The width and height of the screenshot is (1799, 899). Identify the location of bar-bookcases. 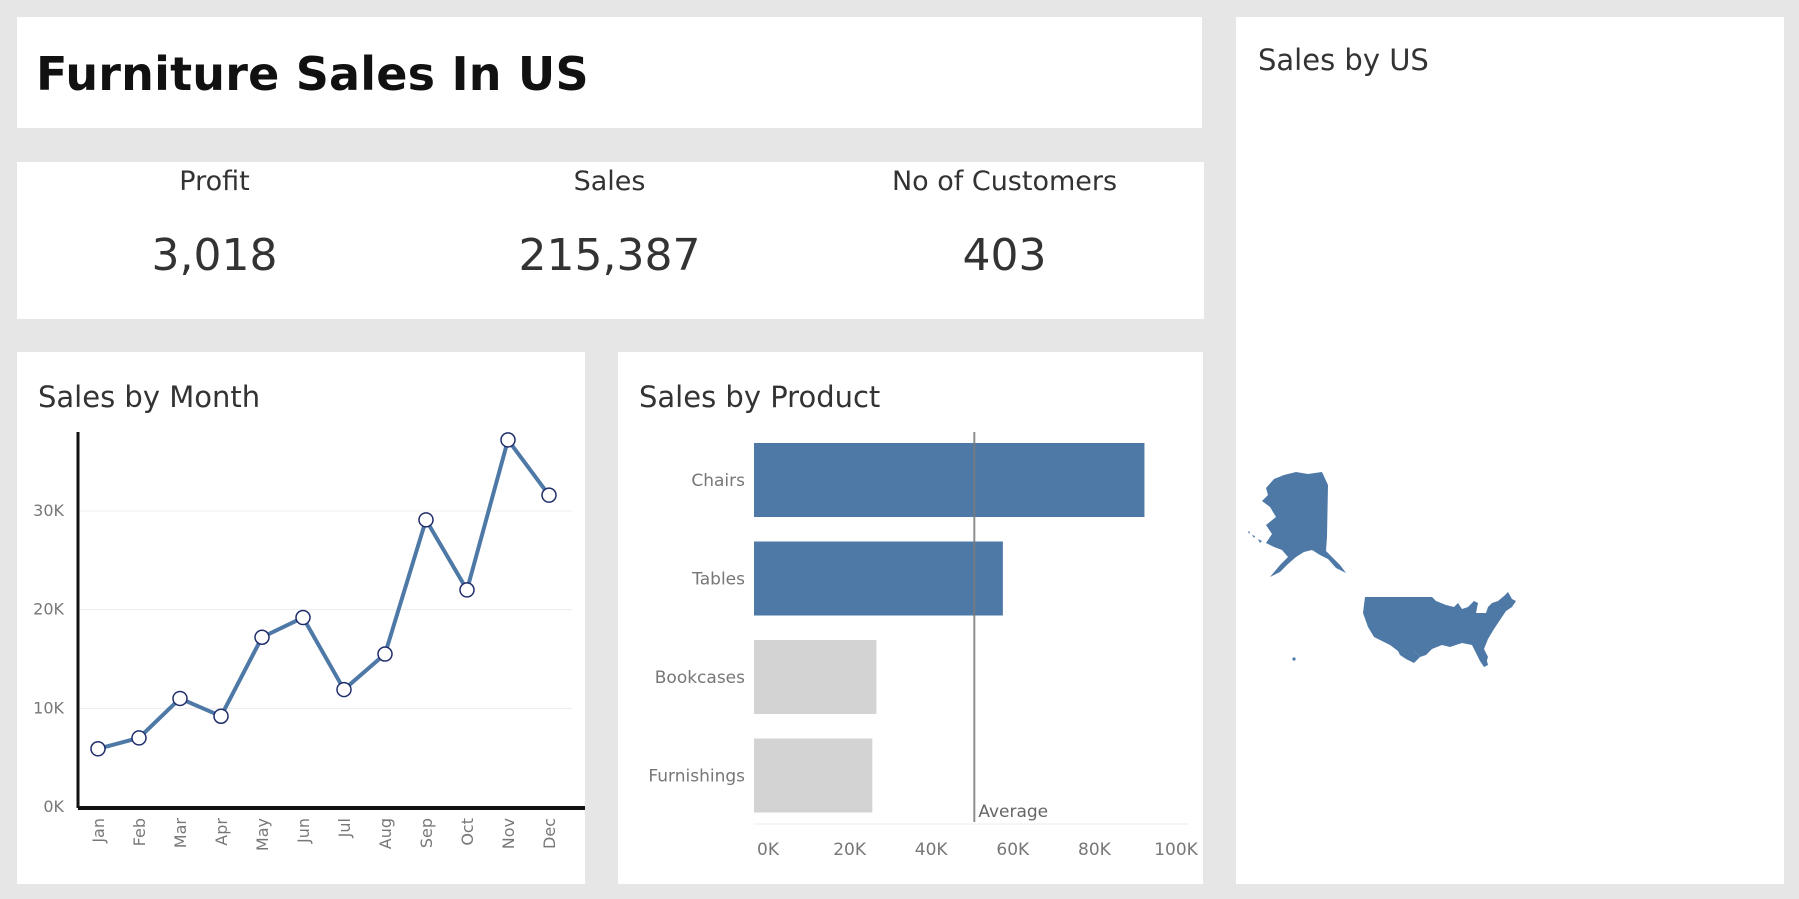
(815, 677).